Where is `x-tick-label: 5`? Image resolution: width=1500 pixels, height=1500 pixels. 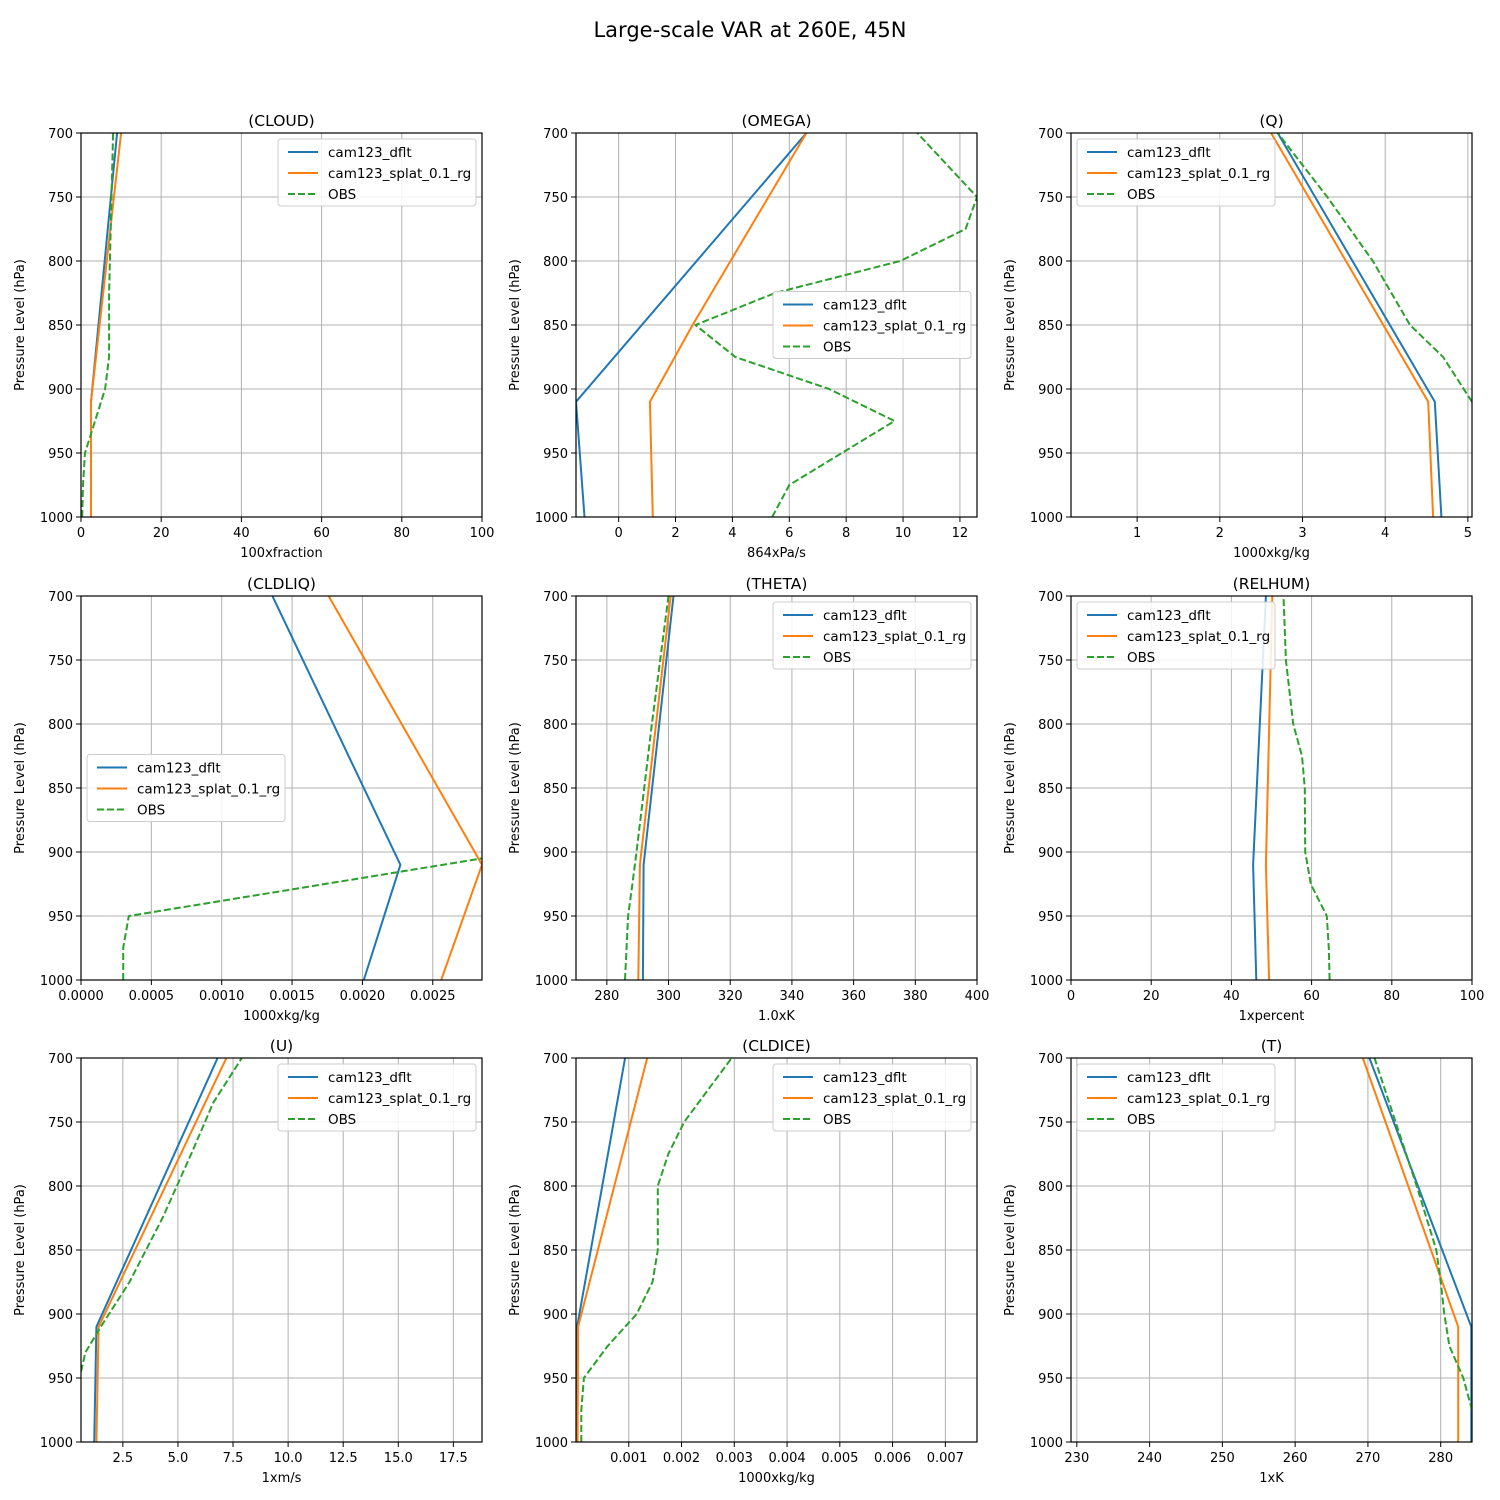
x-tick-label: 5 is located at coordinates (1468, 533).